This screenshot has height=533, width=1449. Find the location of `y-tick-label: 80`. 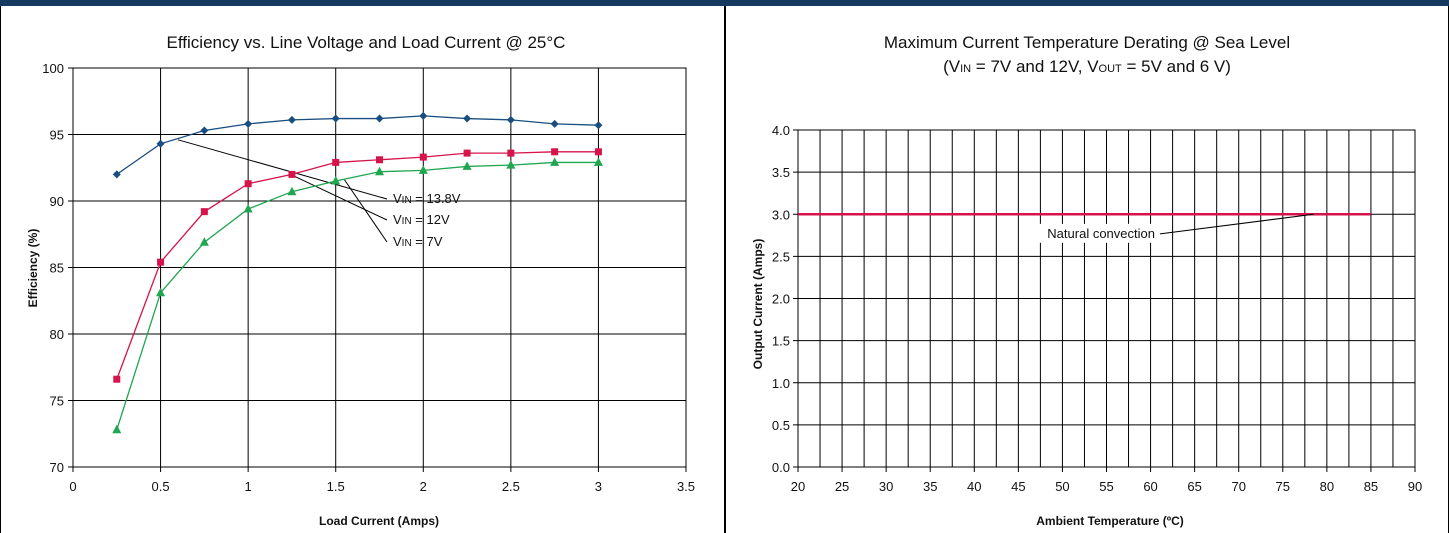

y-tick-label: 80 is located at coordinates (57, 334).